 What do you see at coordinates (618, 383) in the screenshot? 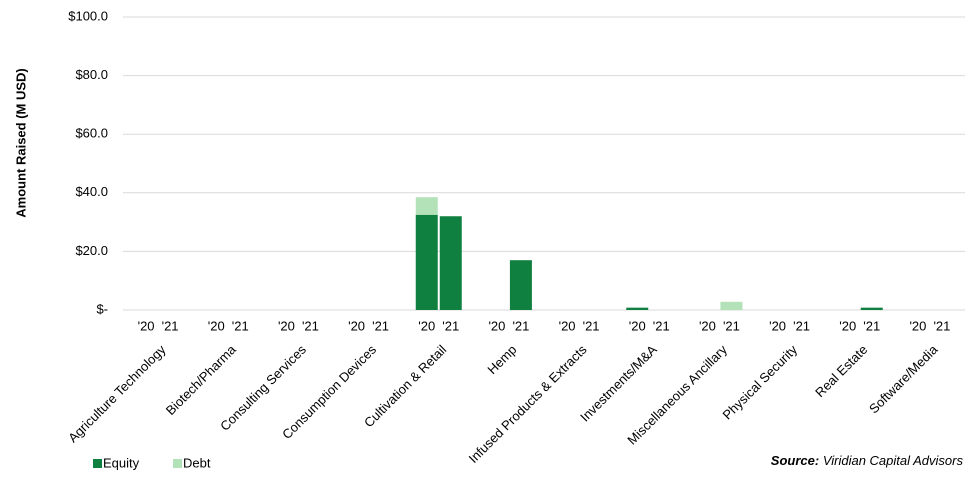
I see `group-label: Investments/M&A` at bounding box center [618, 383].